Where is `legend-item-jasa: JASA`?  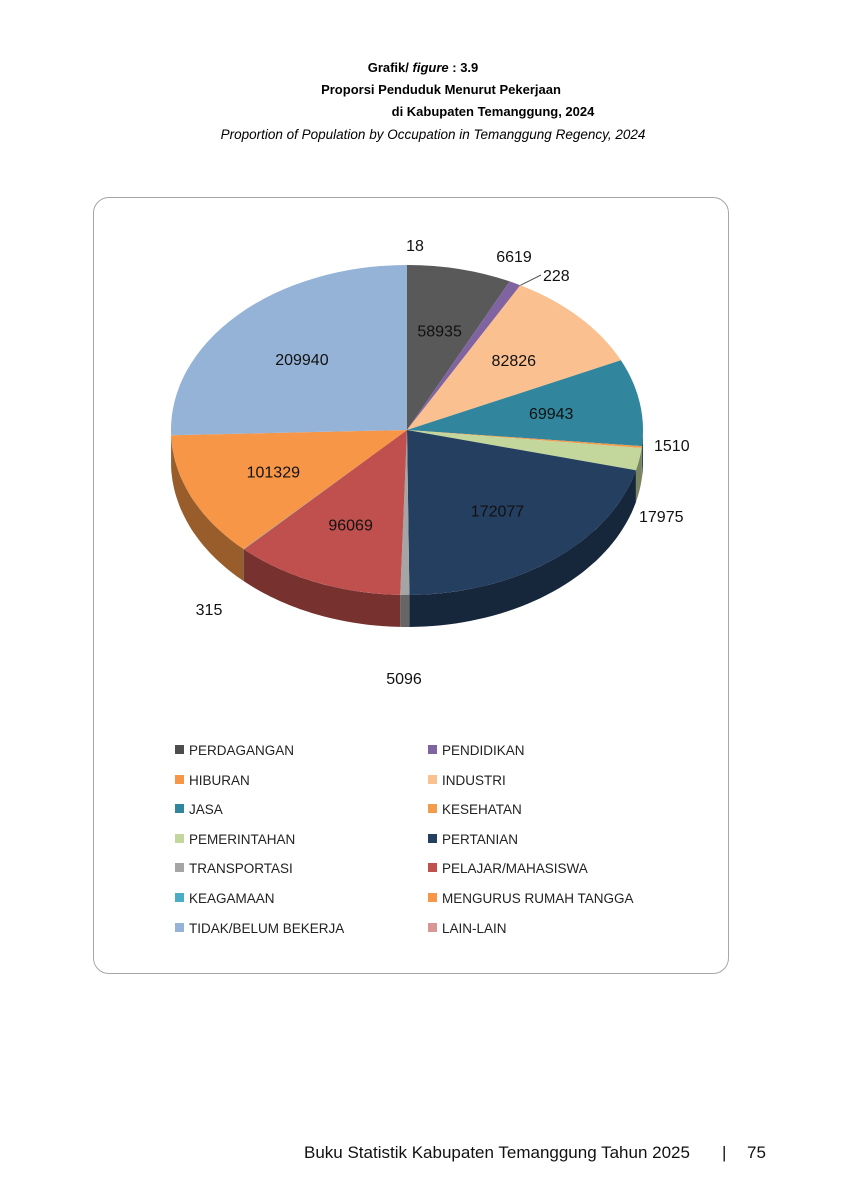
legend-item-jasa: JASA is located at coordinates (199, 809).